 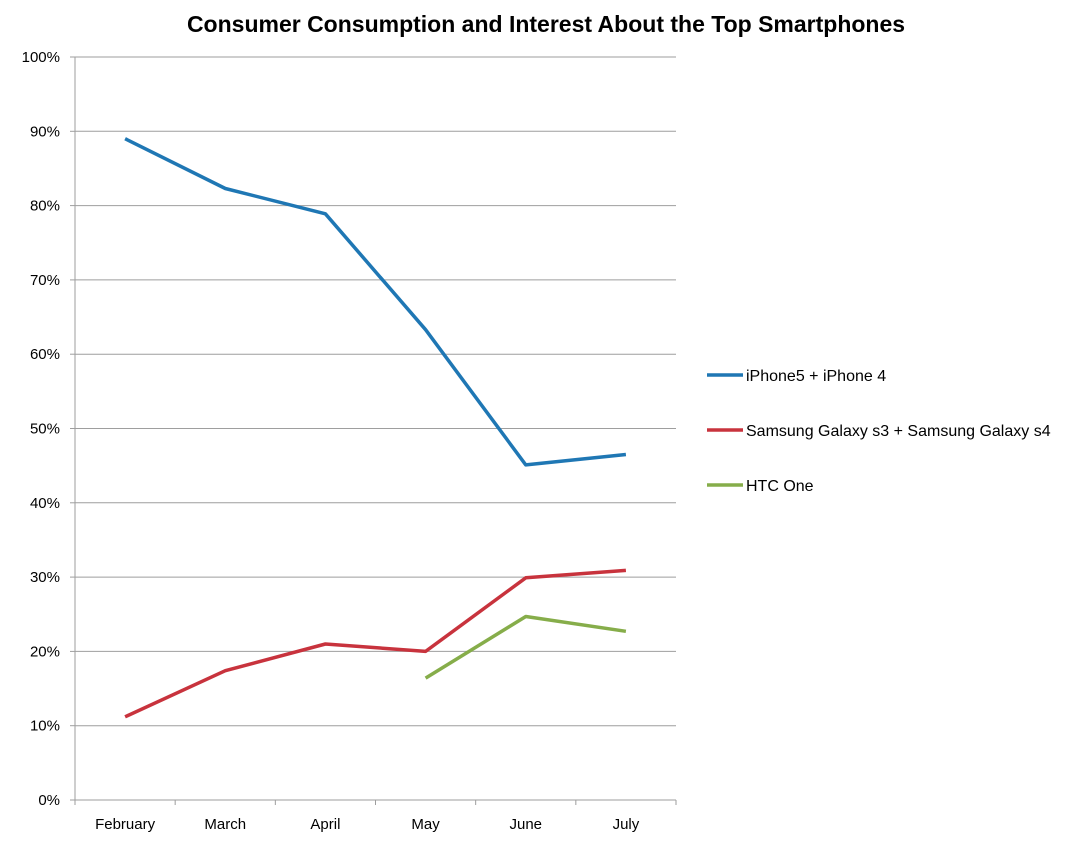 I want to click on x-tick-label: February, so click(x=125, y=824).